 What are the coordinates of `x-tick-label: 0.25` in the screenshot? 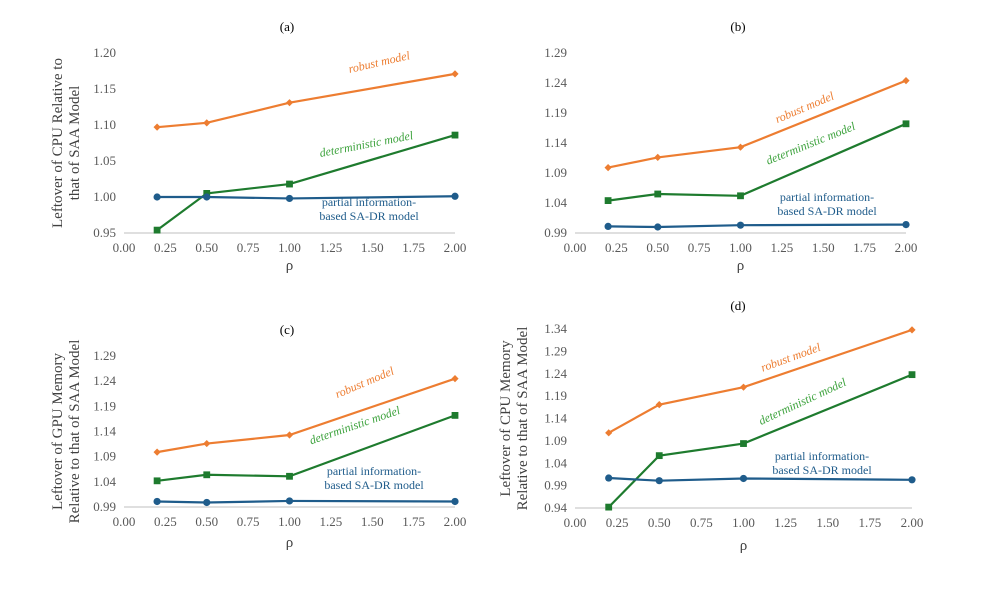 It's located at (616, 247).